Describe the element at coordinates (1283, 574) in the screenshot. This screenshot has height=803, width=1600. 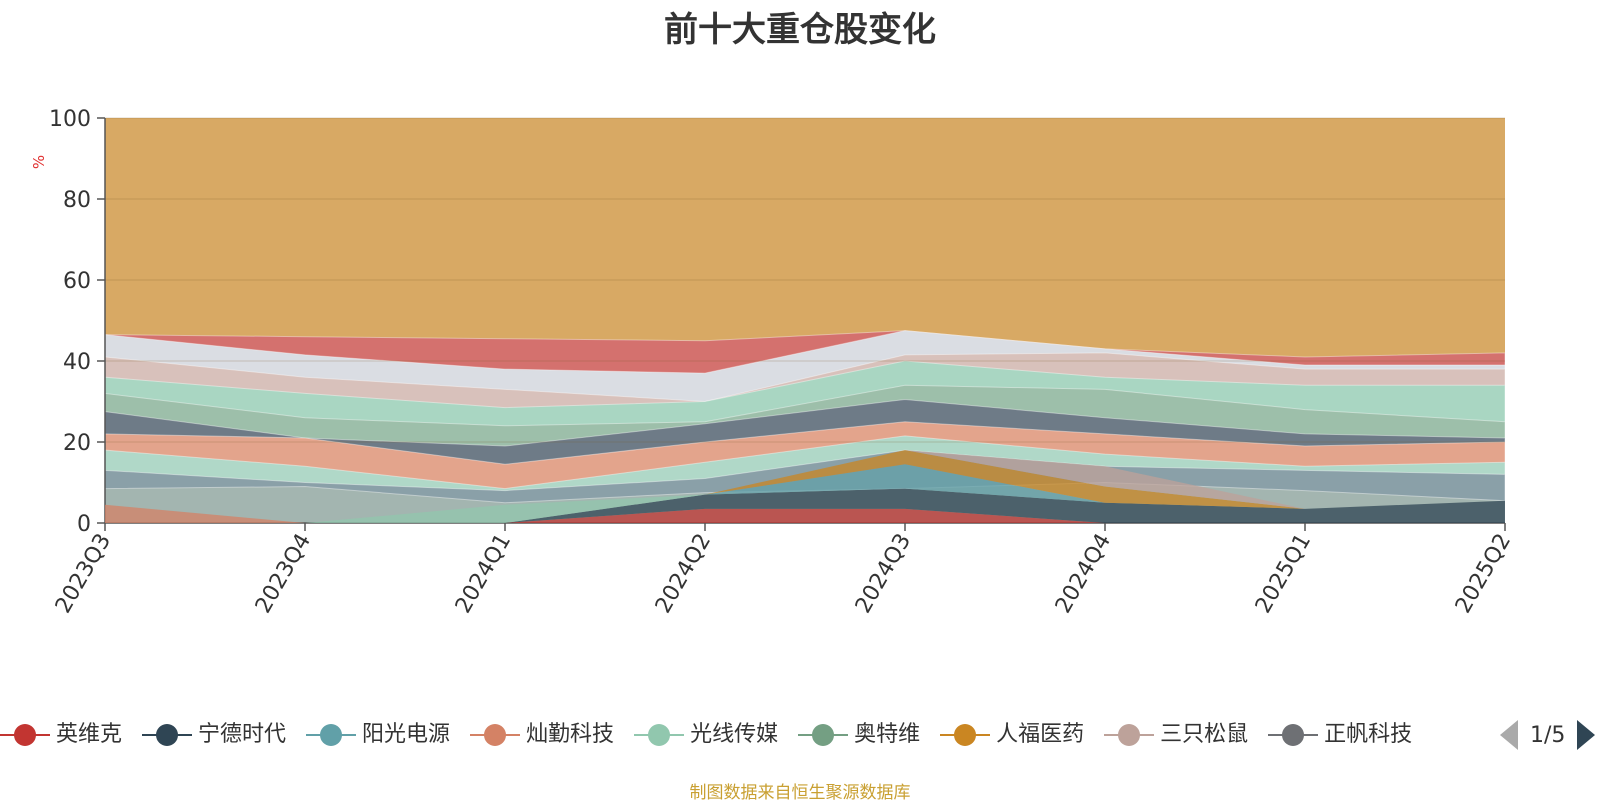
I see `x-tick-label: 2025Q1` at that location.